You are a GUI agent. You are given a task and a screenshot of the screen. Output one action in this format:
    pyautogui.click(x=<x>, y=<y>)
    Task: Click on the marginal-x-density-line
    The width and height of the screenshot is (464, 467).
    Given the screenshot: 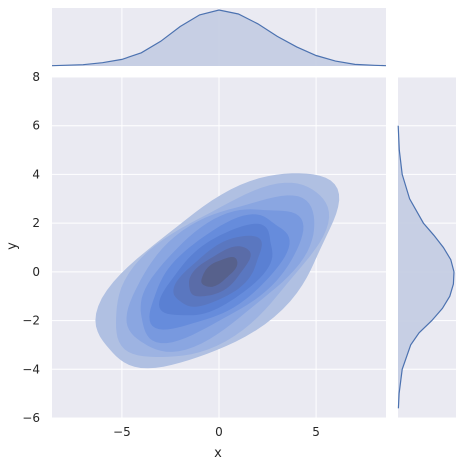 What is the action you would take?
    pyautogui.click(x=219, y=38)
    